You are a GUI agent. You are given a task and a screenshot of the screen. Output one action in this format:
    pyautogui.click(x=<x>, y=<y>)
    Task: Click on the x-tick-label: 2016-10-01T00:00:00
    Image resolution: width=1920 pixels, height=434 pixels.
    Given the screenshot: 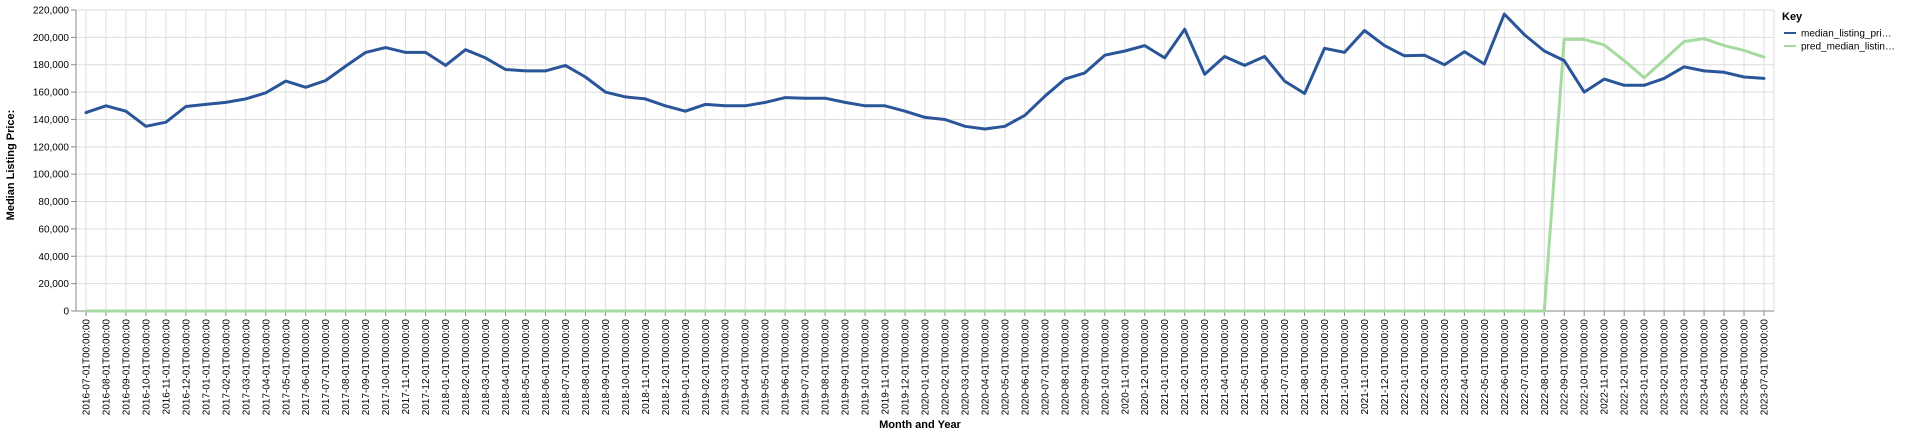 What is the action you would take?
    pyautogui.click(x=146, y=367)
    